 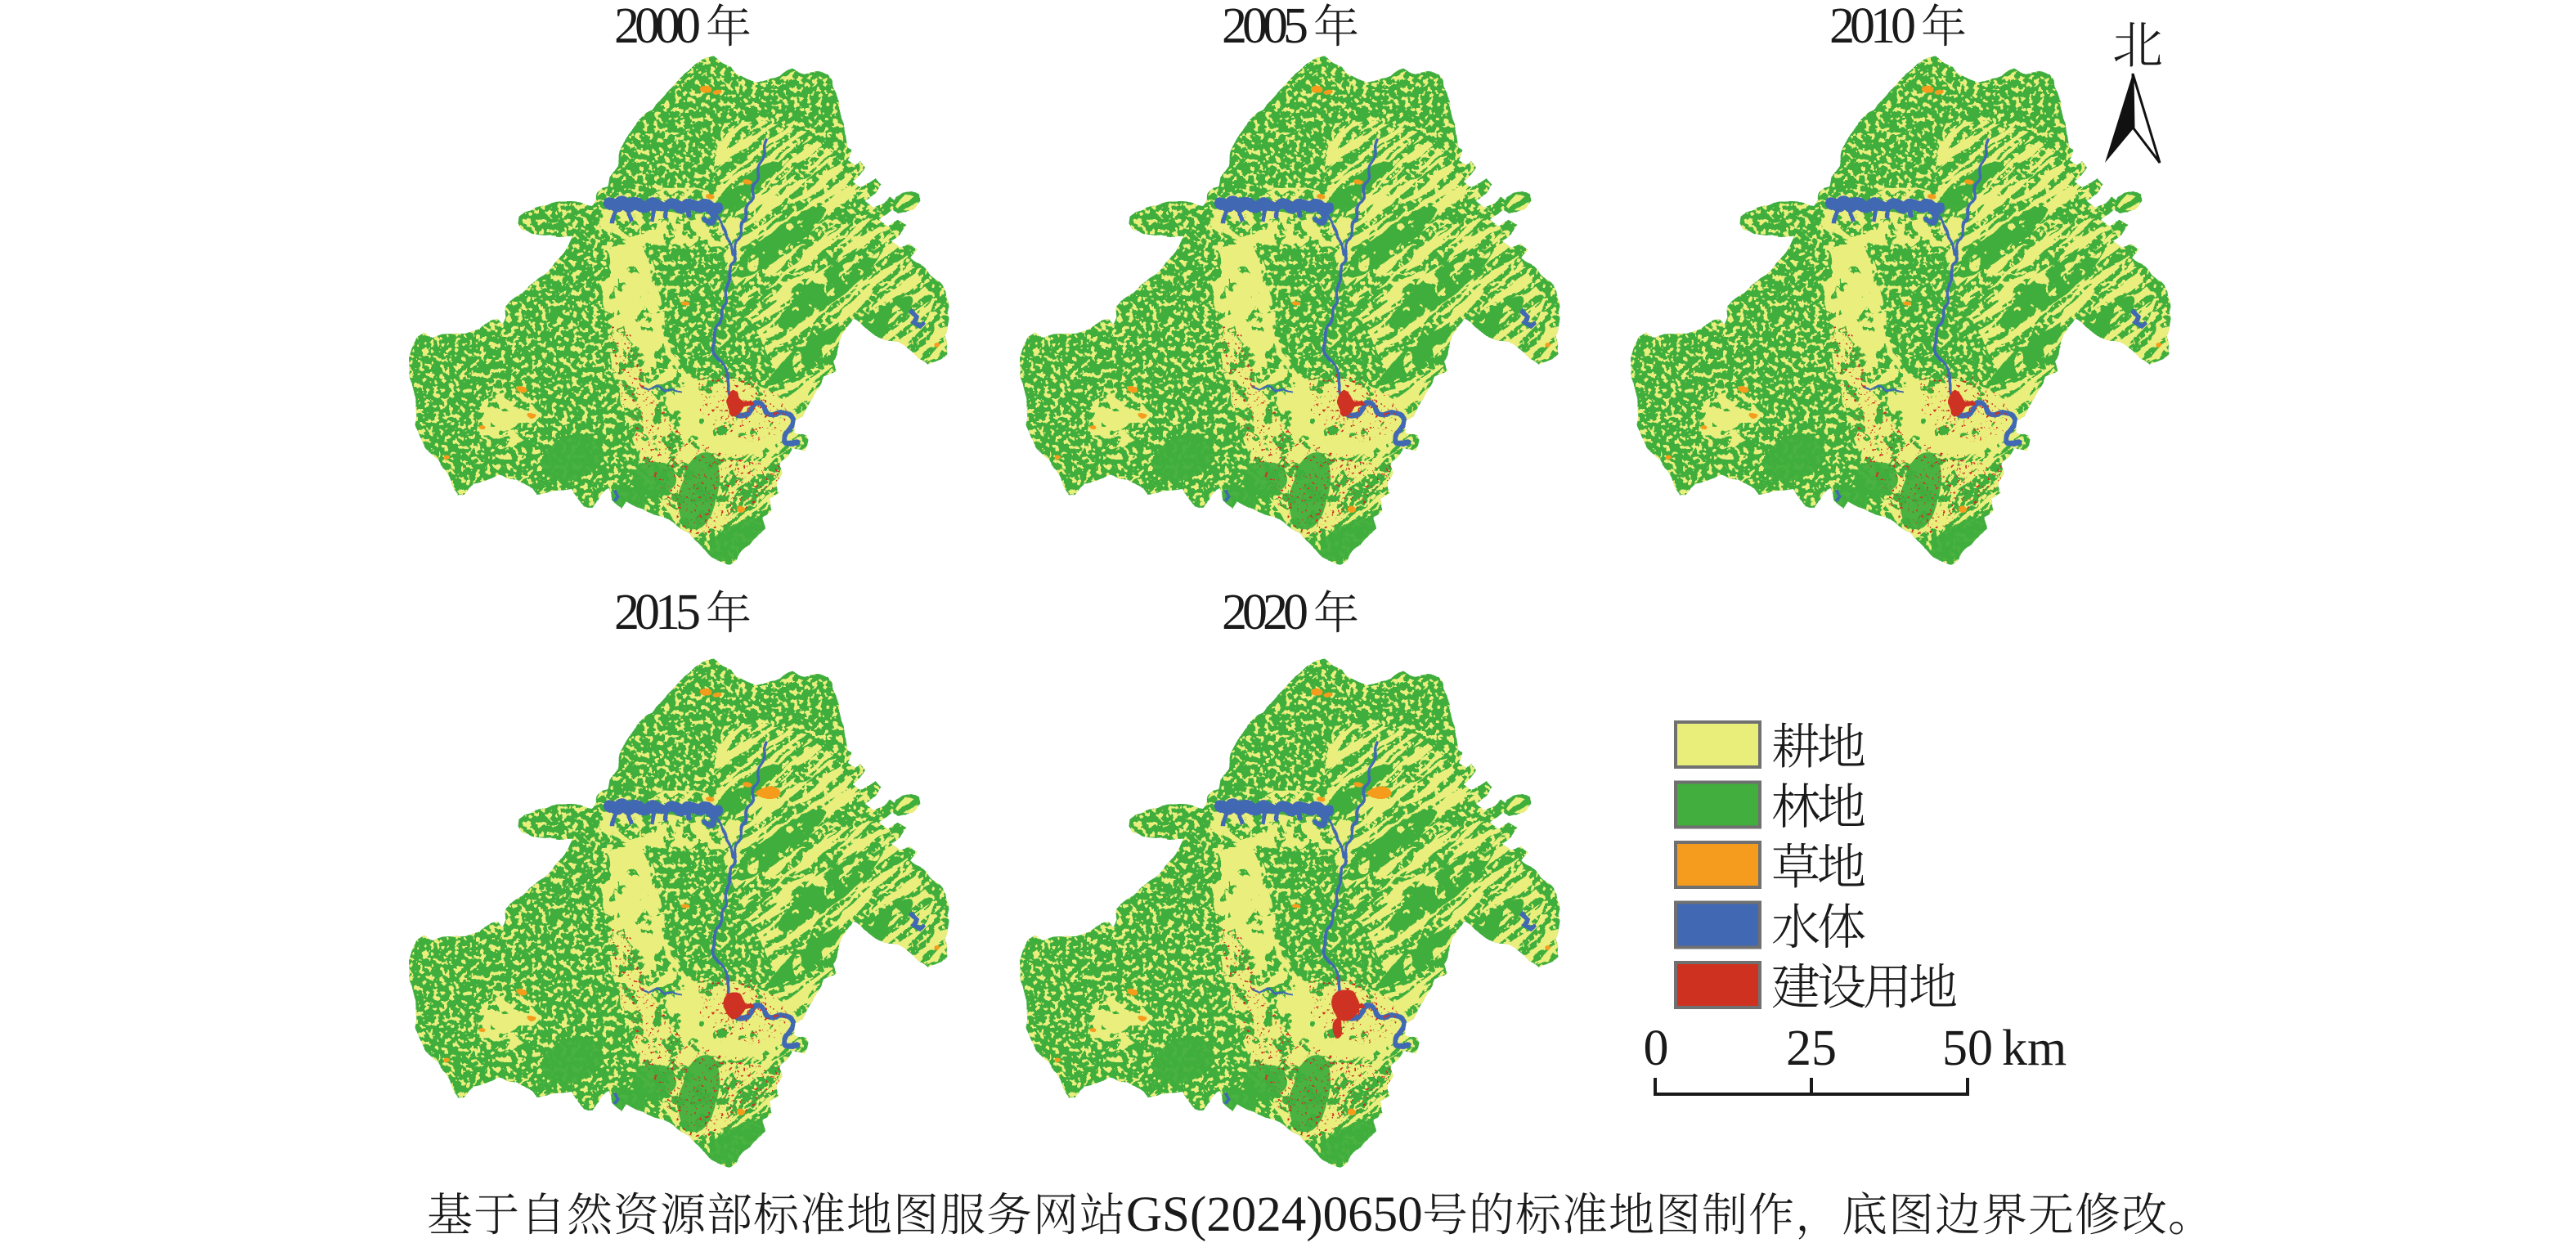 I want to click on svg-text: 2020, so click(x=1265, y=612).